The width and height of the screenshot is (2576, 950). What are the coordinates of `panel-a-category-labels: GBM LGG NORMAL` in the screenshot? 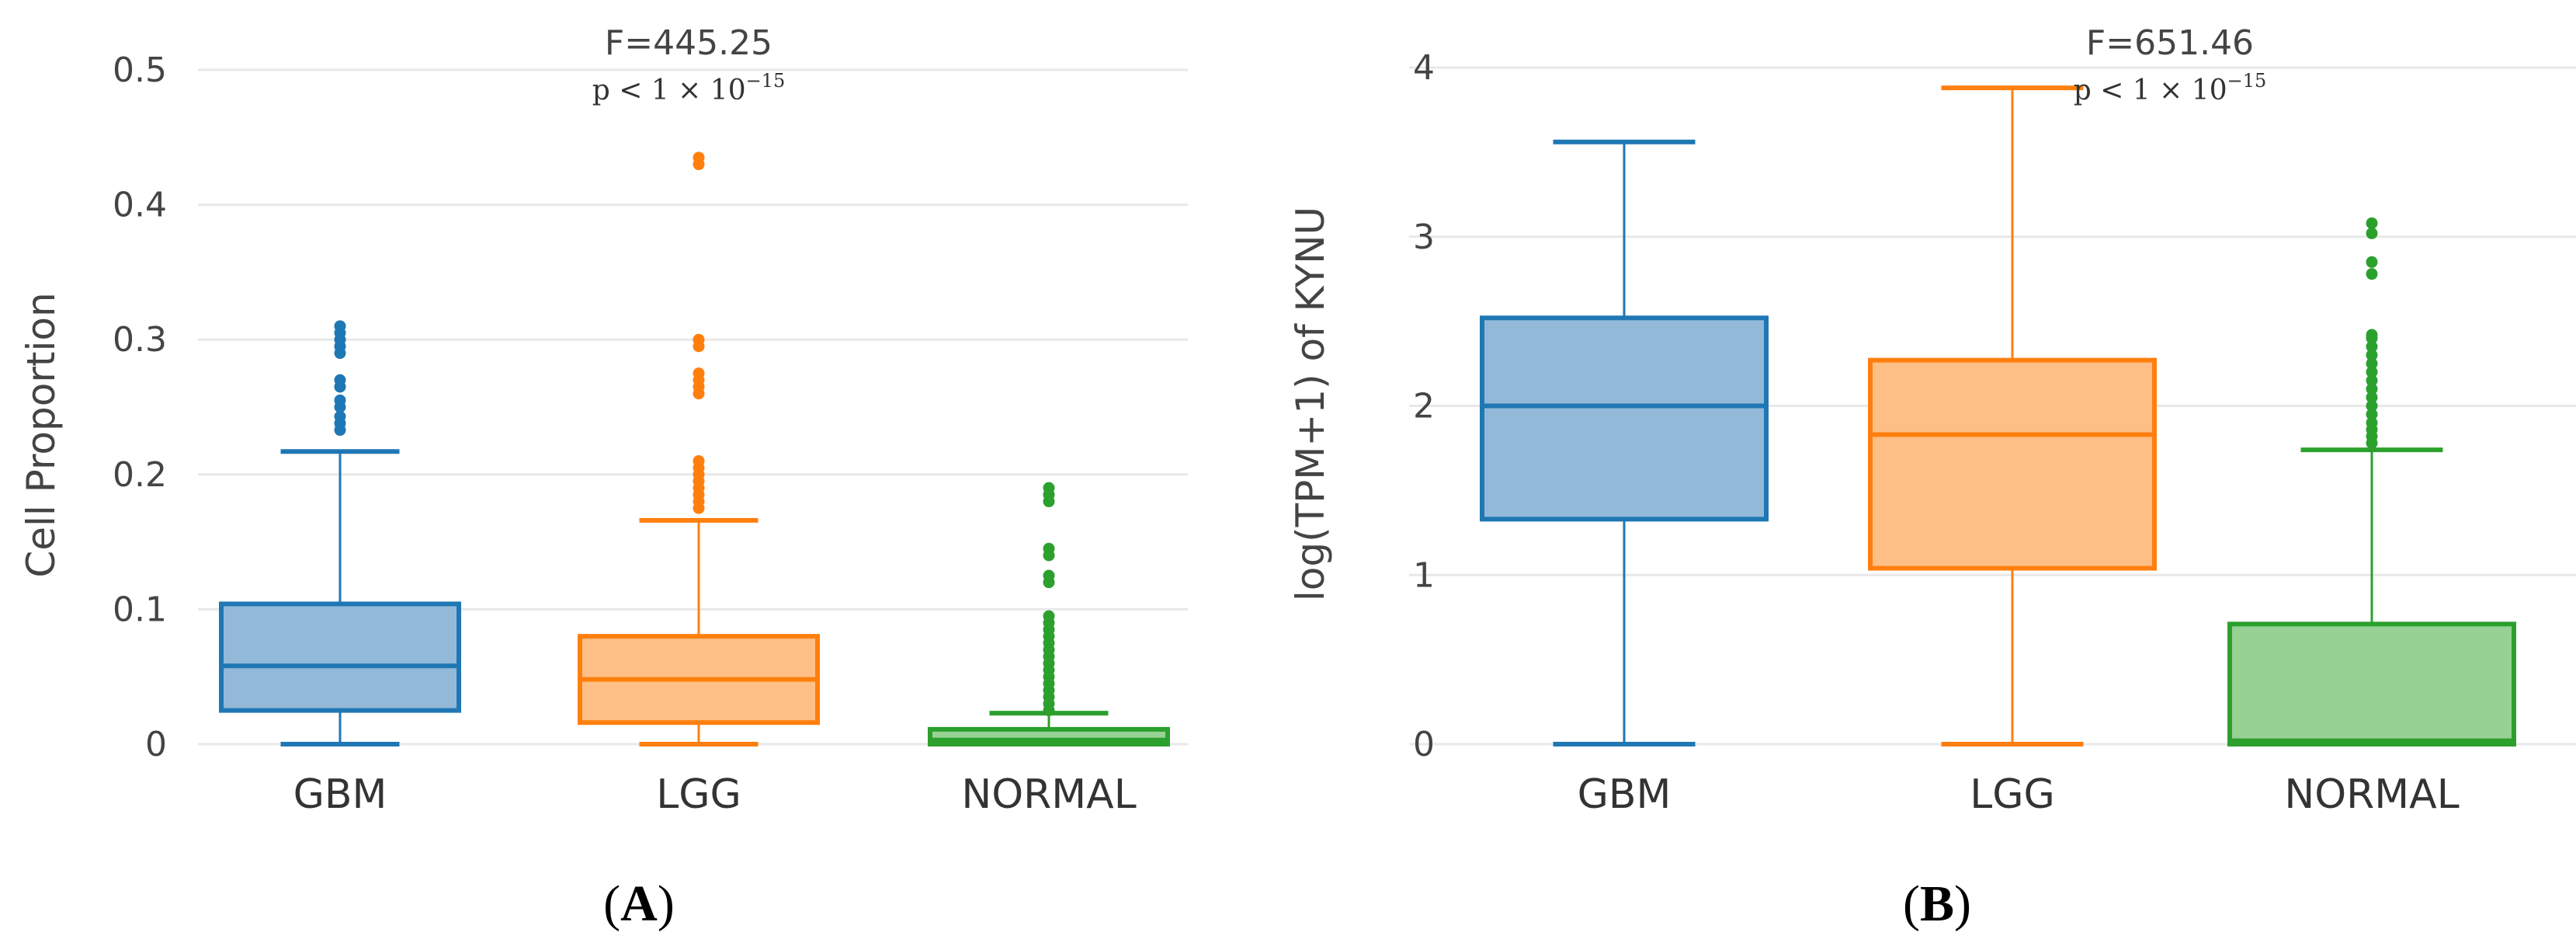 It's located at (715, 794).